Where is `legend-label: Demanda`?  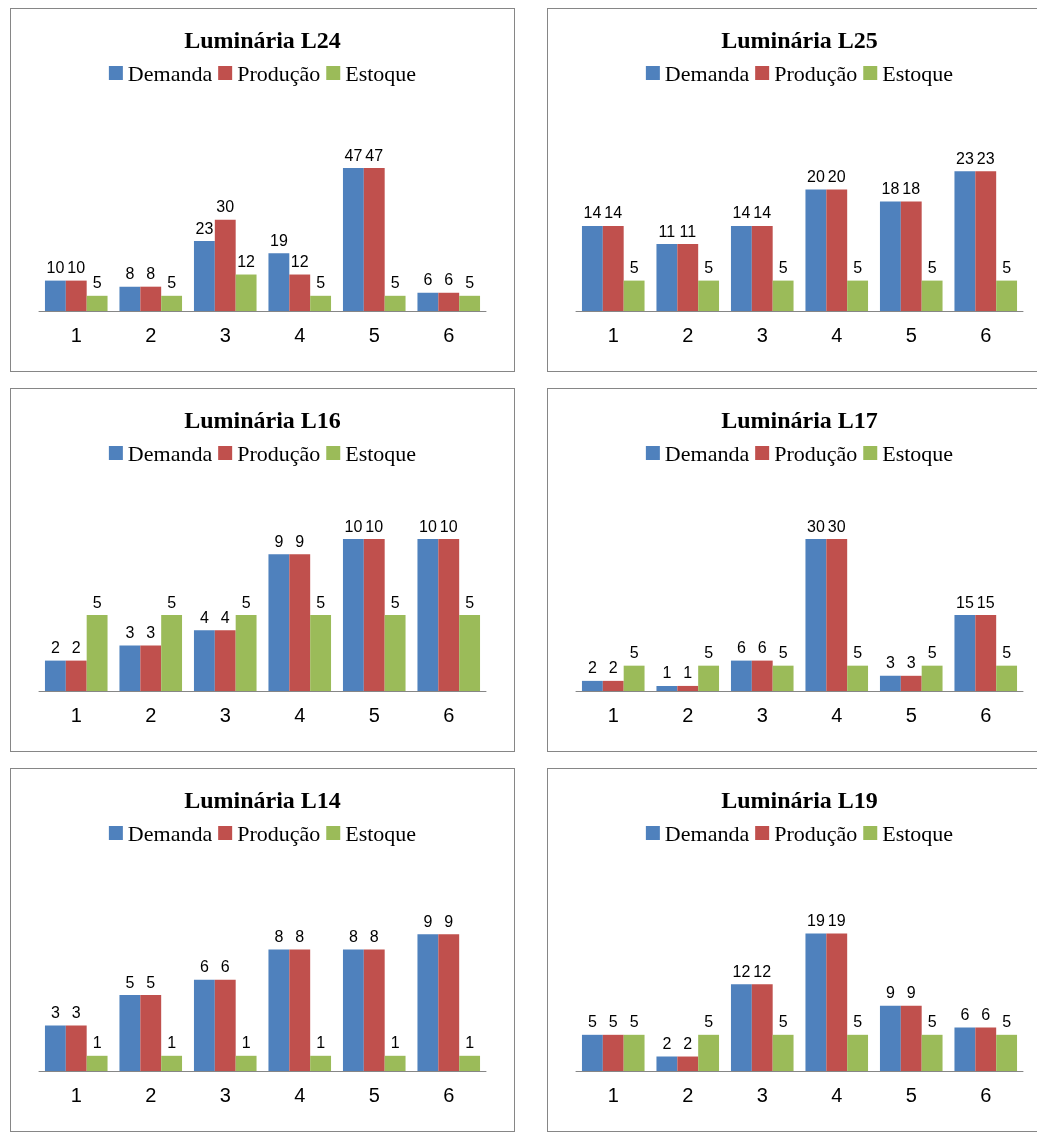 legend-label: Demanda is located at coordinates (170, 73).